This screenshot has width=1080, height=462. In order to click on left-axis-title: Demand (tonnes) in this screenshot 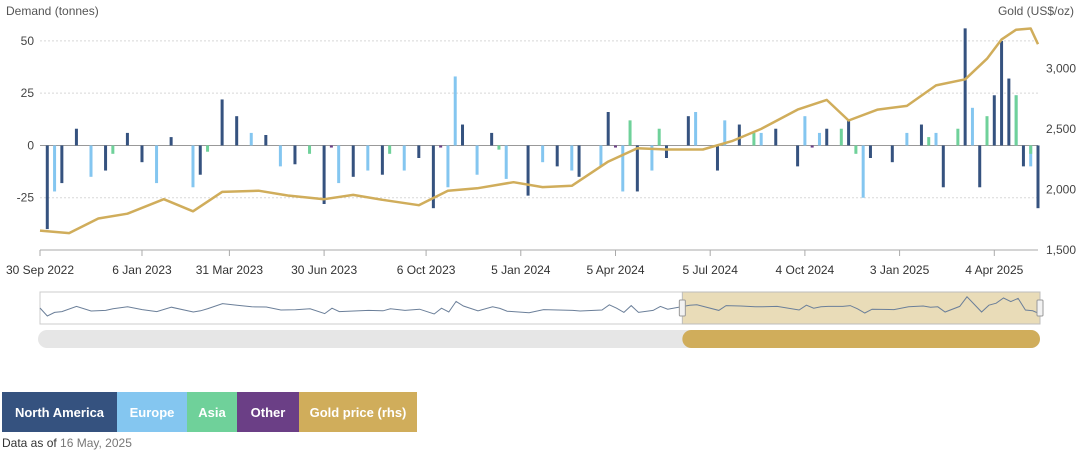, I will do `click(52, 11)`.